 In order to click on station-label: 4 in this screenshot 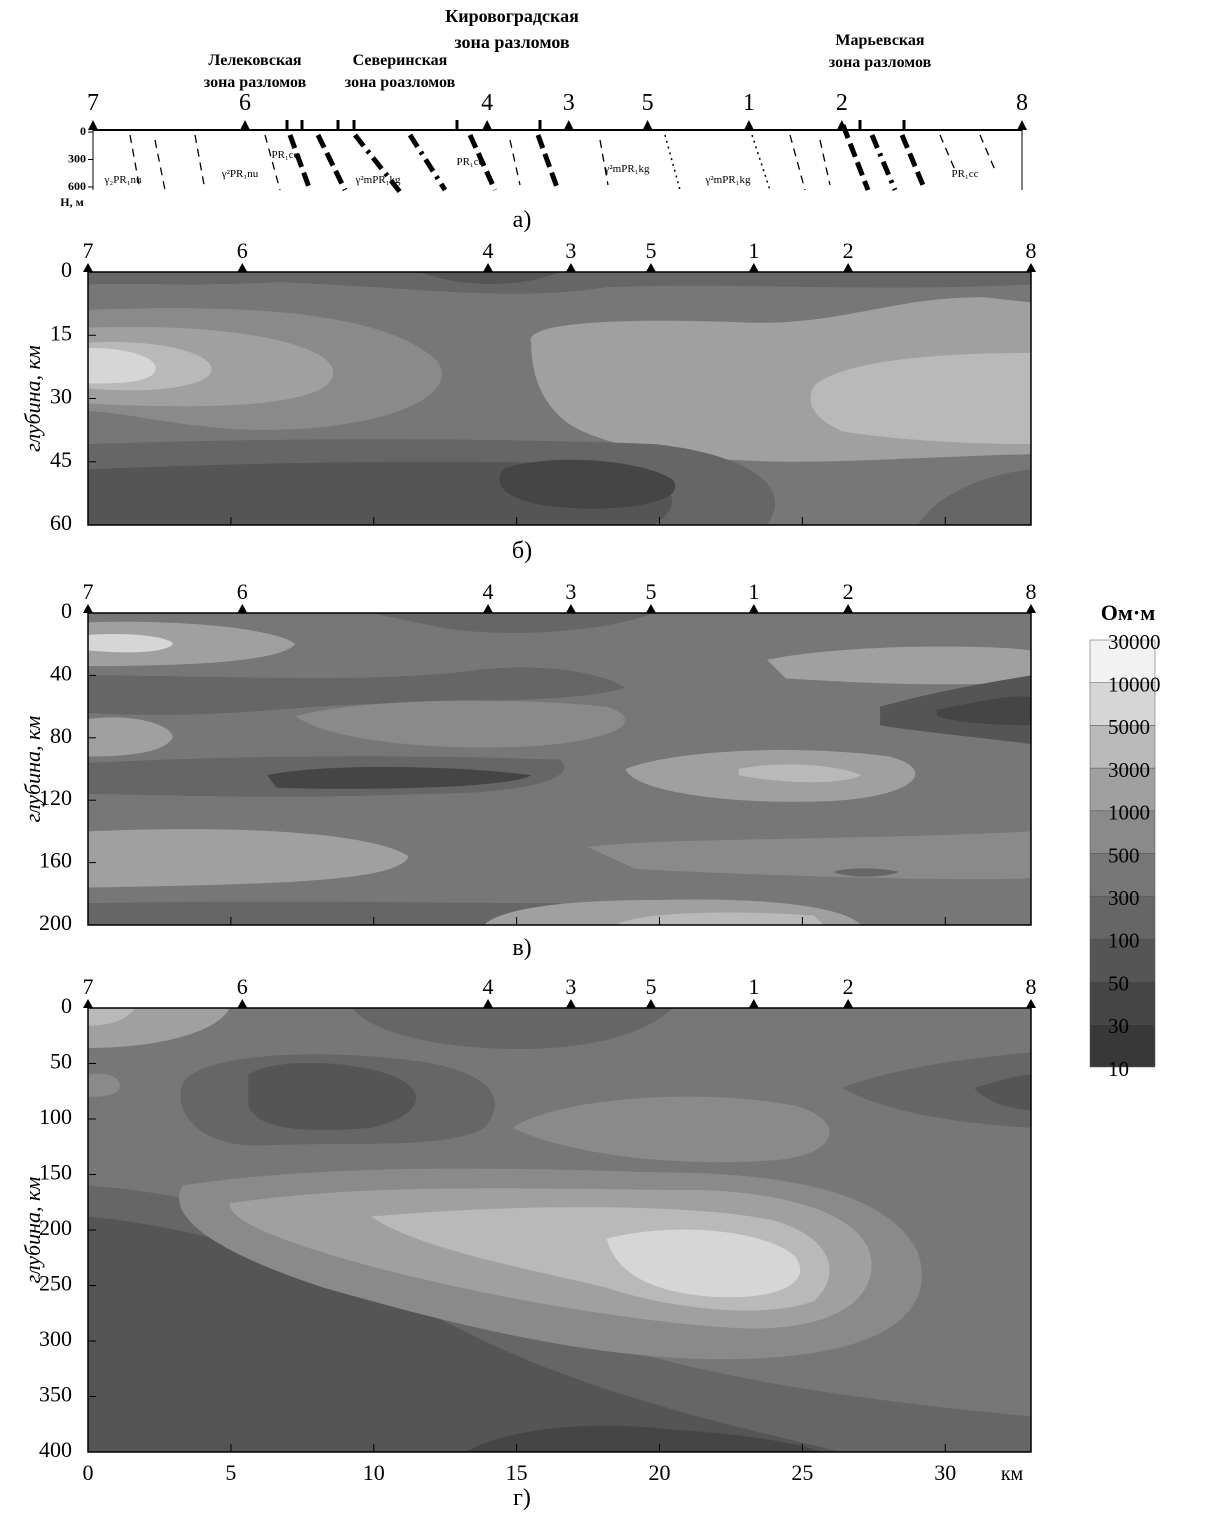, I will do `click(487, 103)`.